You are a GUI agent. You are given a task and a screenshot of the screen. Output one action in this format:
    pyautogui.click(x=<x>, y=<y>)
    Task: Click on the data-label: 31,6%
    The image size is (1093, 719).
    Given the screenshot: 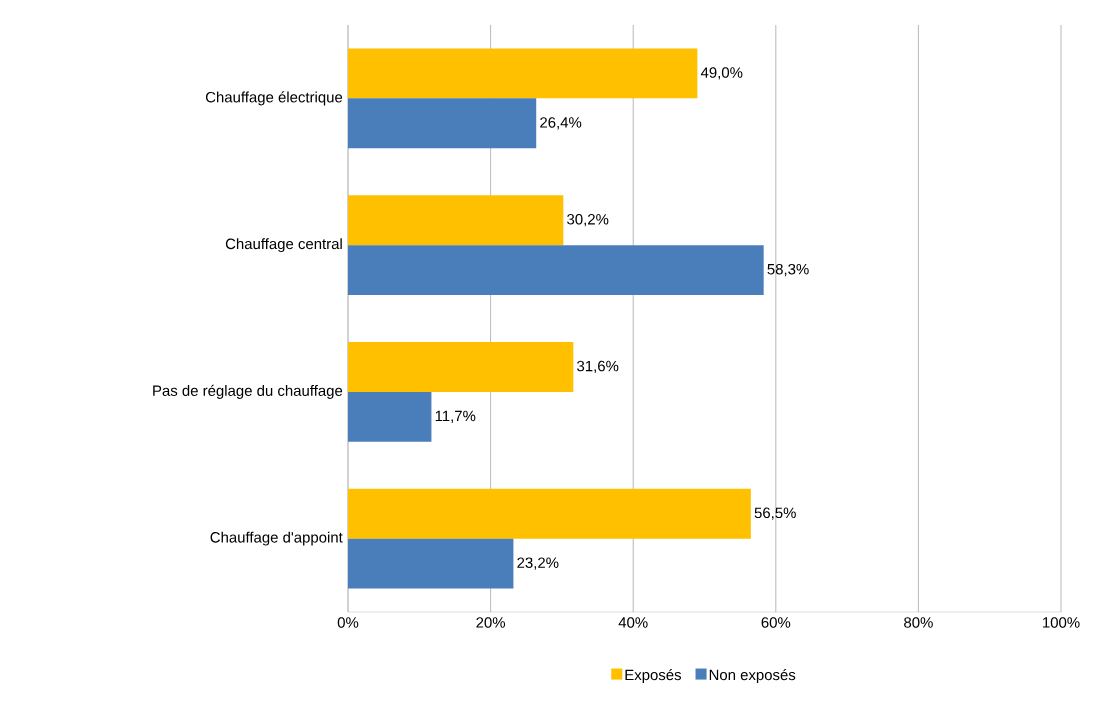 What is the action you would take?
    pyautogui.click(x=598, y=367)
    